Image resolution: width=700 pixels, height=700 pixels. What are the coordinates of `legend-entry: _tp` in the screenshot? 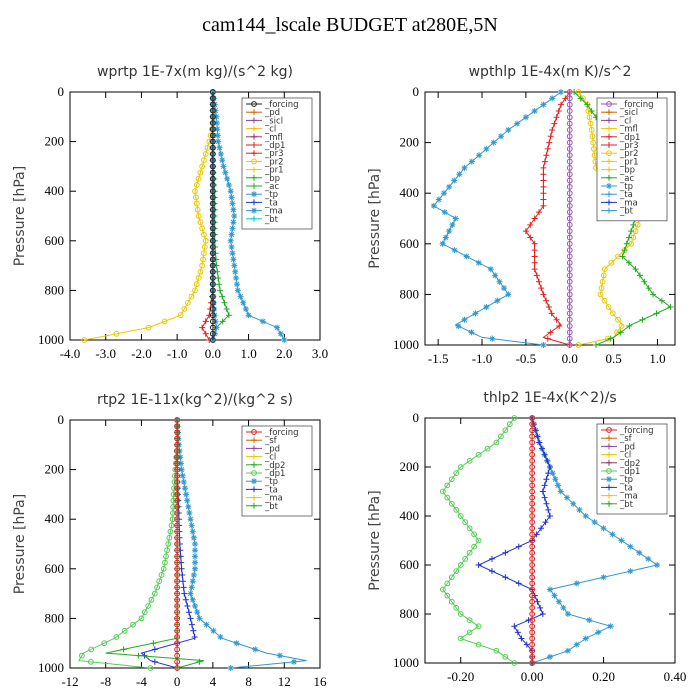 It's located at (626, 480).